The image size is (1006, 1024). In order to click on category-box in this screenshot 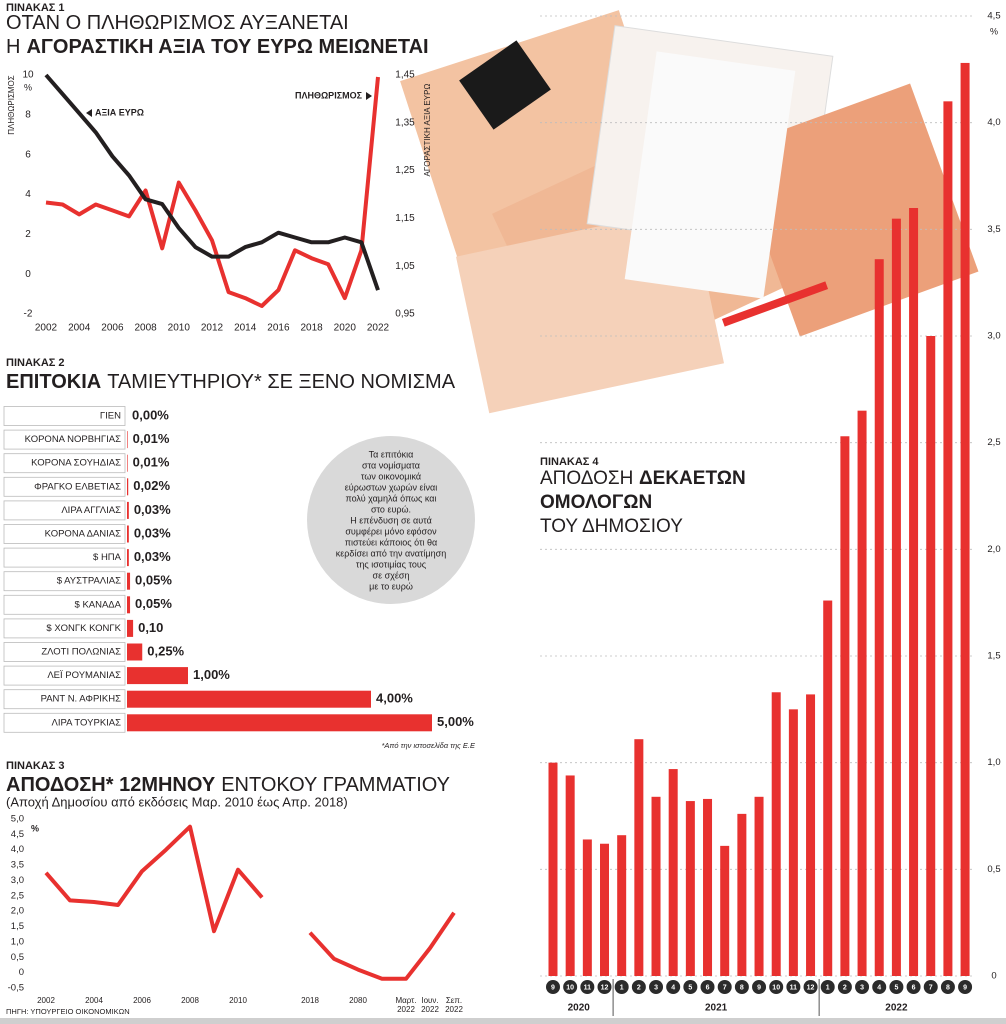, I will do `click(64, 604)`.